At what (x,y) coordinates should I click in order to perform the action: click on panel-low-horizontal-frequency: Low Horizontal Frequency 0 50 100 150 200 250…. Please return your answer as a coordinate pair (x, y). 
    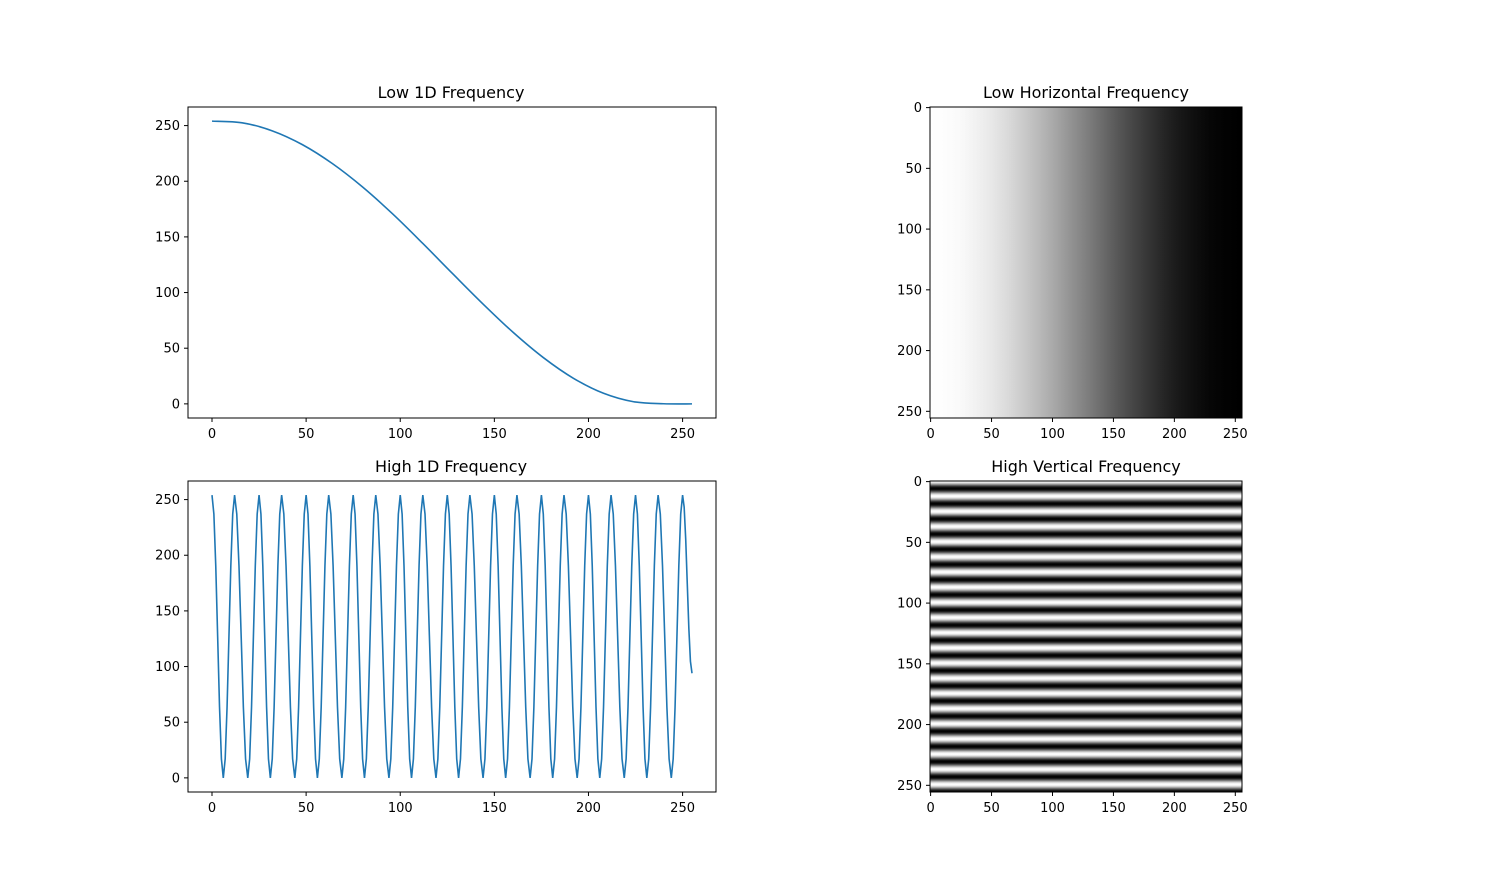
    Looking at the image, I should click on (1072, 262).